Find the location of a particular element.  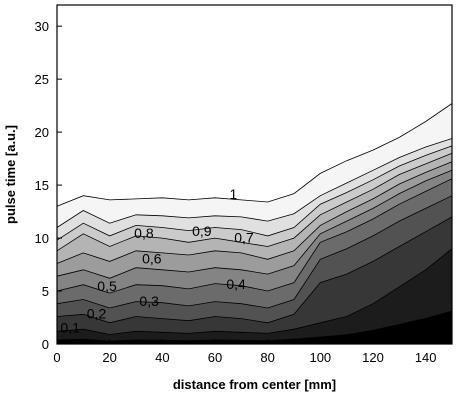

contour-label: 0,6 is located at coordinates (152, 258).